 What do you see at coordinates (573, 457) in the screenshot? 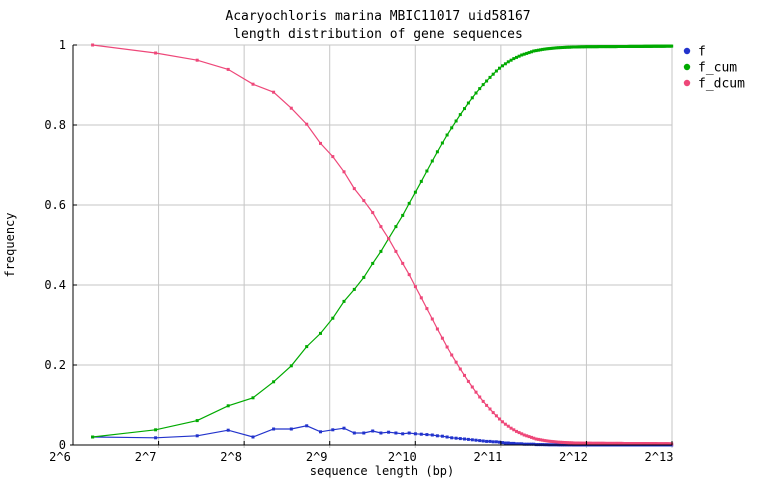
I see `x-tick-label: 2^12` at bounding box center [573, 457].